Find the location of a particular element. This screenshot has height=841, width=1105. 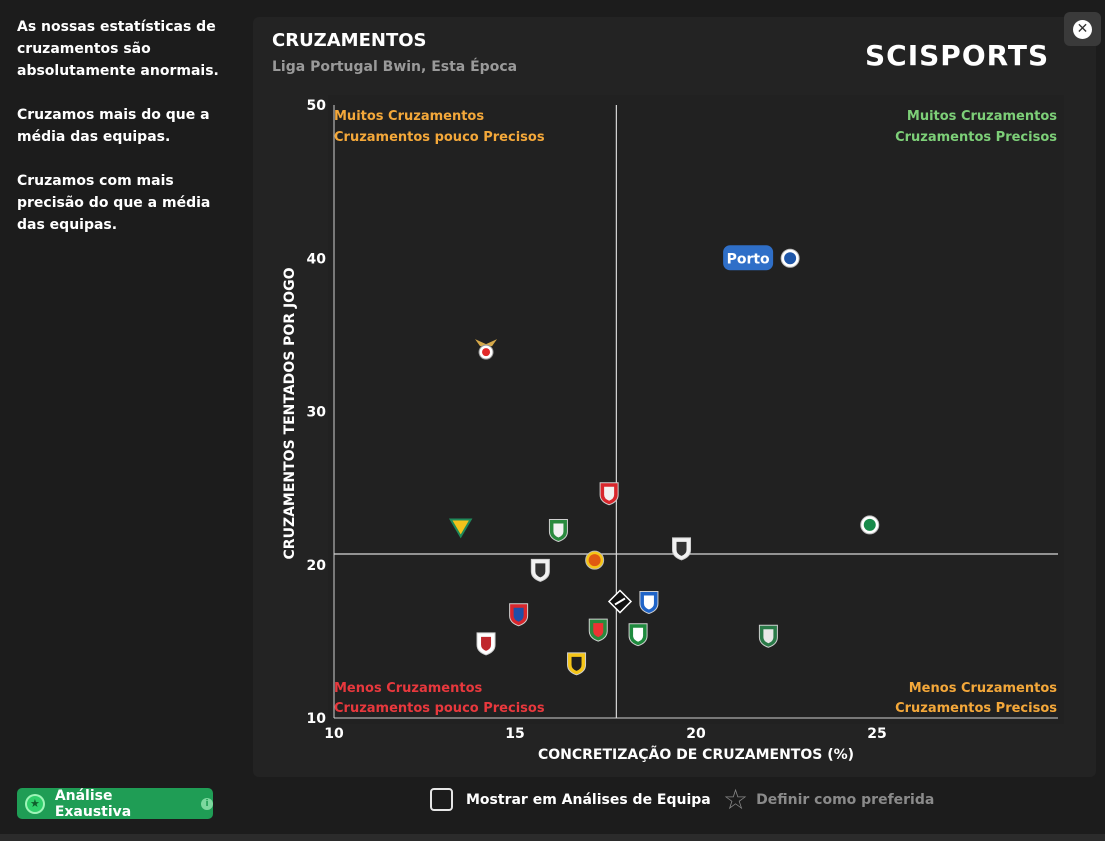

y-axis-label: CRUZAMENTOS TENTADOS POR JOGO is located at coordinates (290, 413).